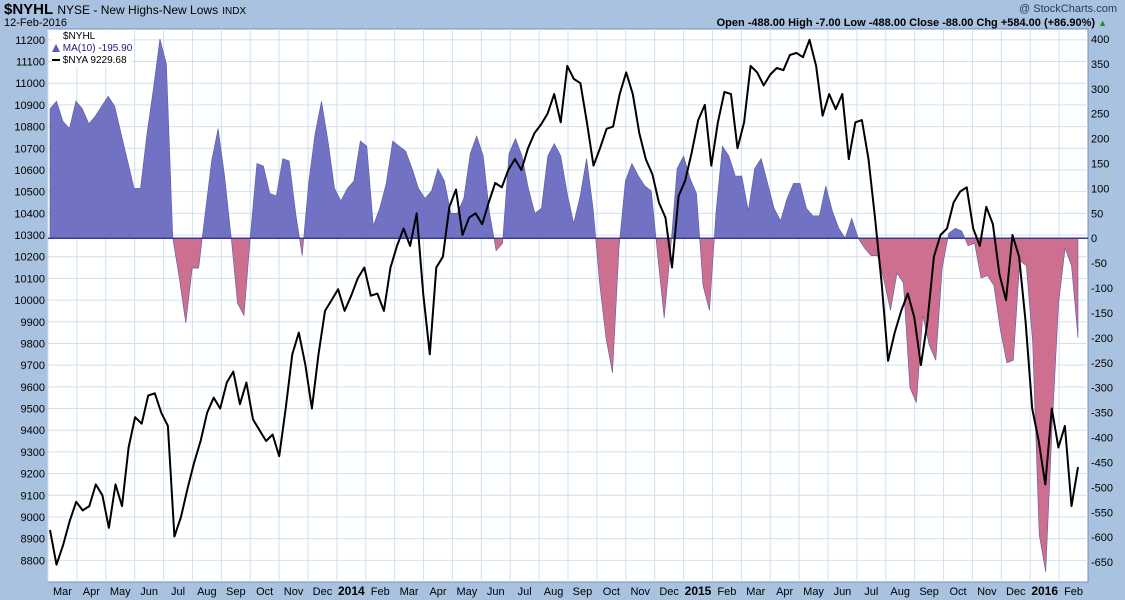 The height and width of the screenshot is (600, 1125). What do you see at coordinates (1102, 414) in the screenshot?
I see `right-tick-label: -350` at bounding box center [1102, 414].